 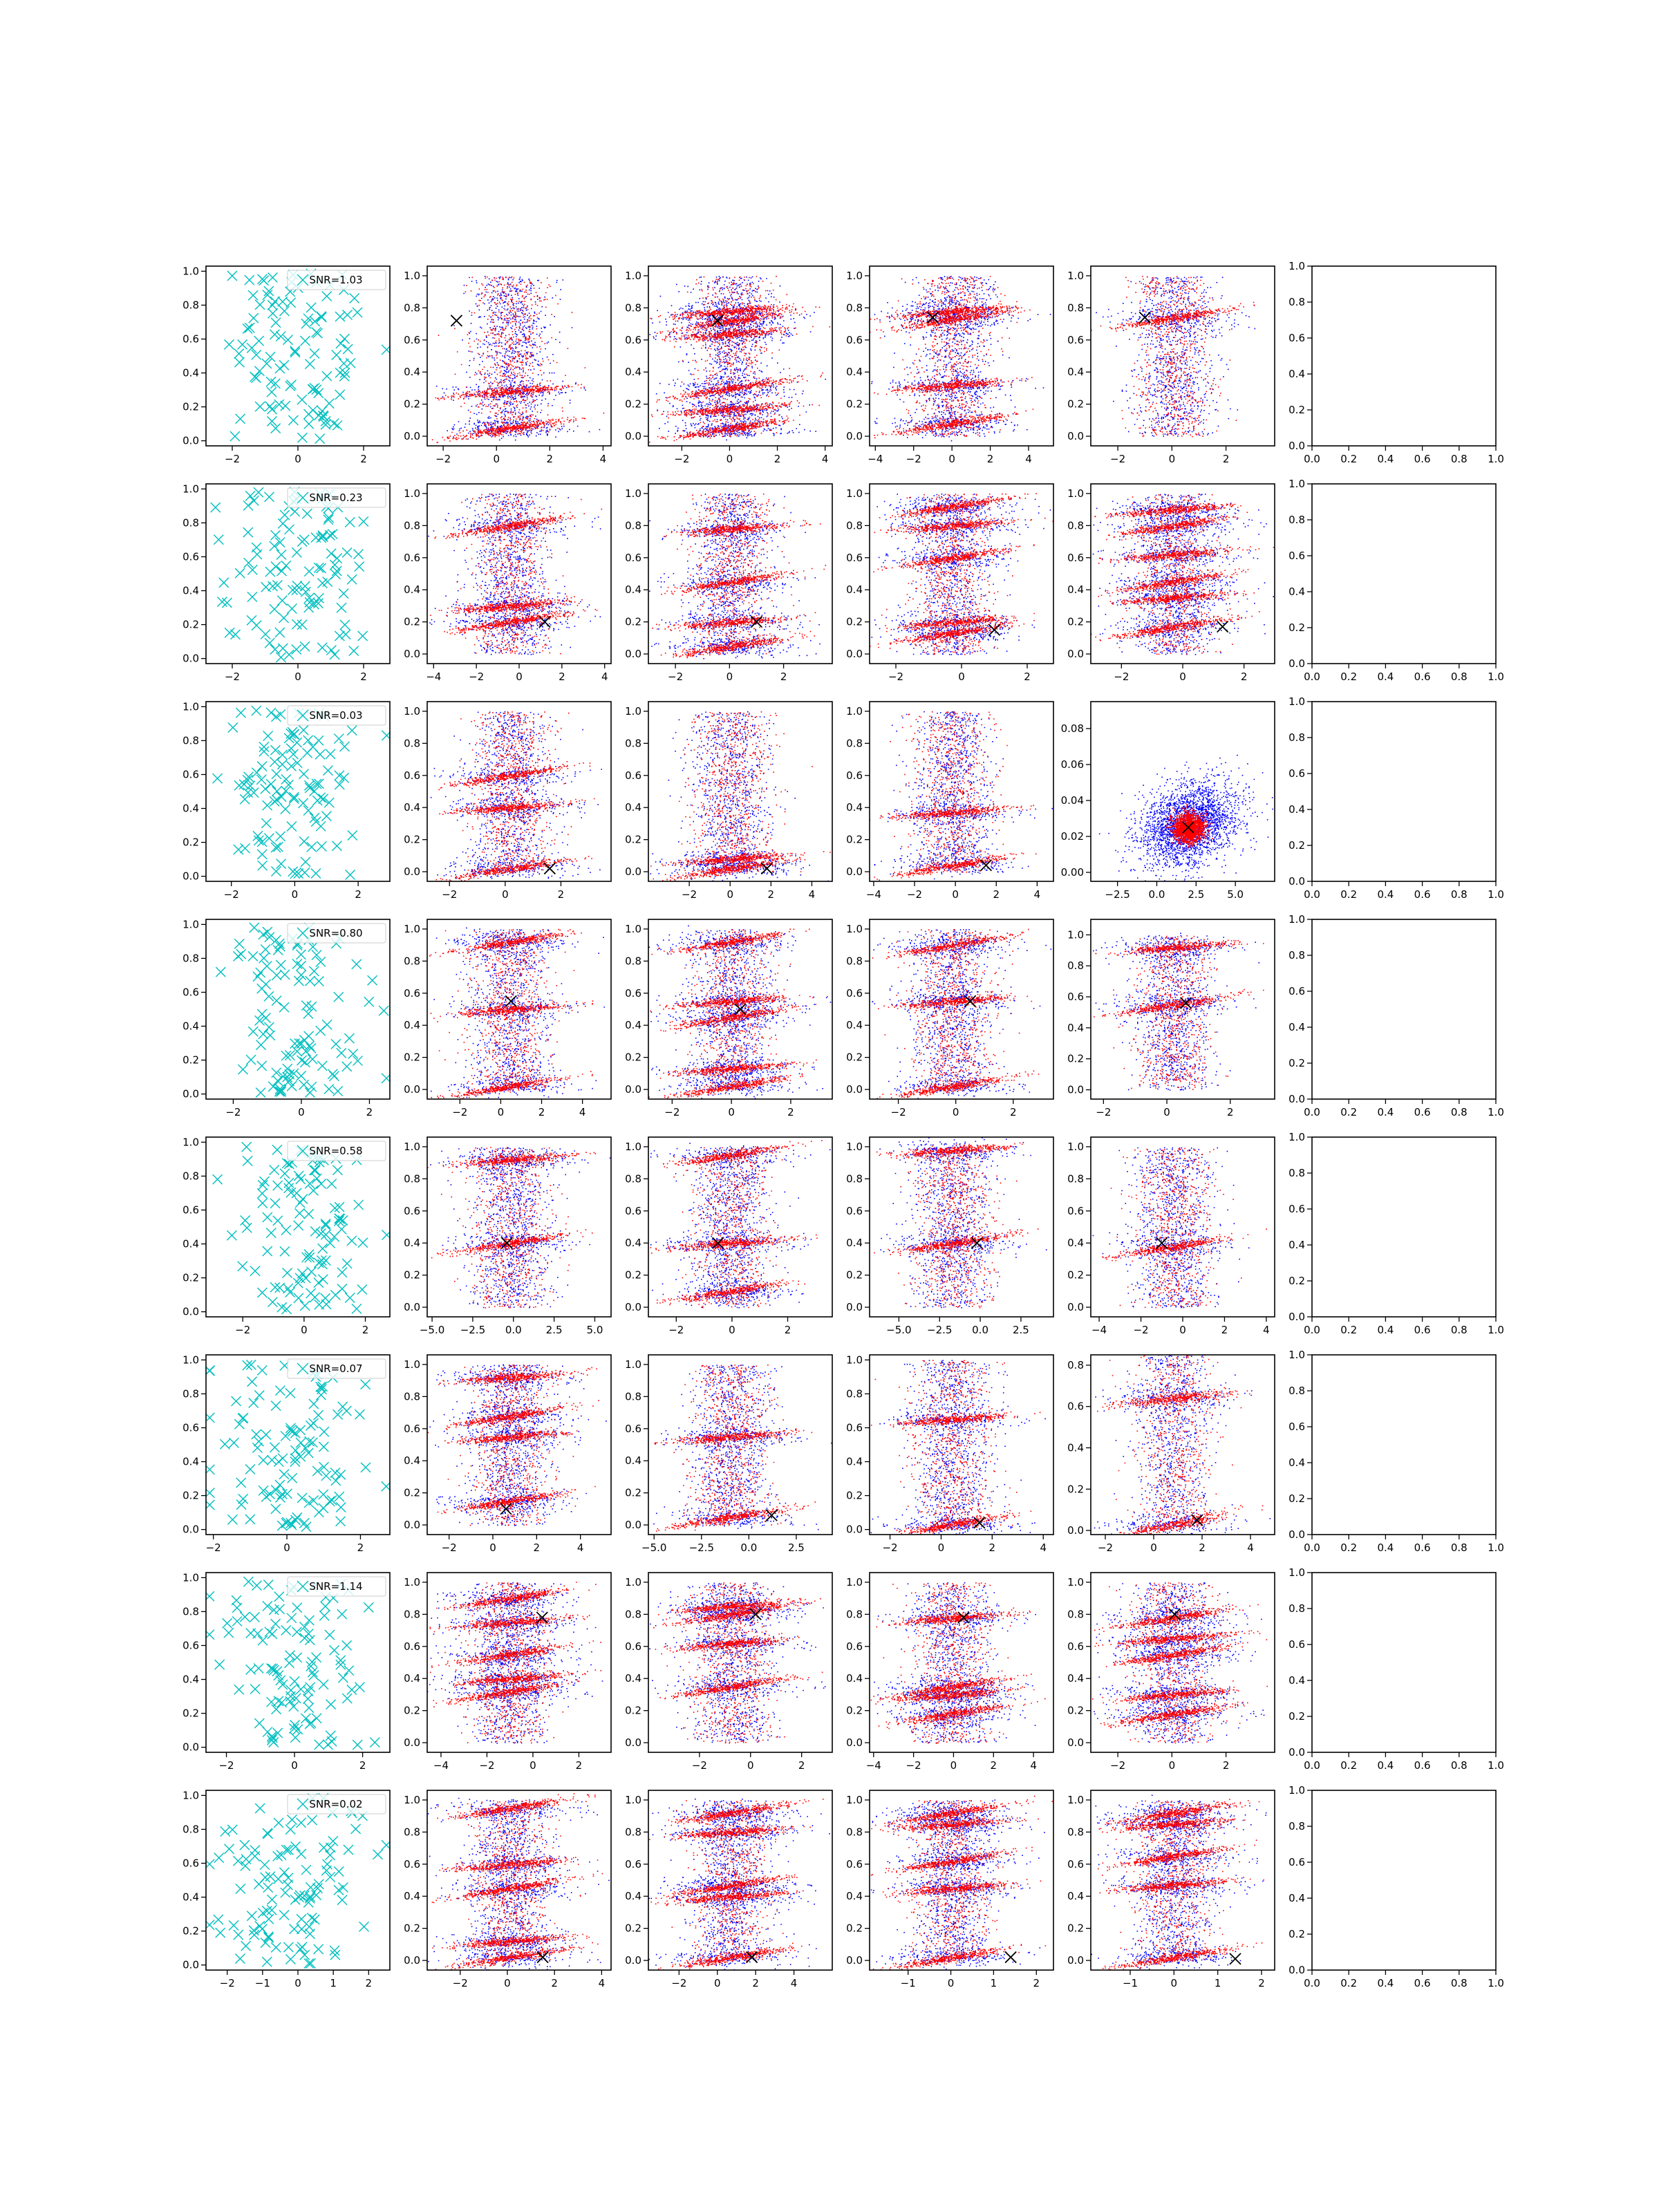 What do you see at coordinates (1460, 894) in the screenshot?
I see `x-tick-label: 0.8` at bounding box center [1460, 894].